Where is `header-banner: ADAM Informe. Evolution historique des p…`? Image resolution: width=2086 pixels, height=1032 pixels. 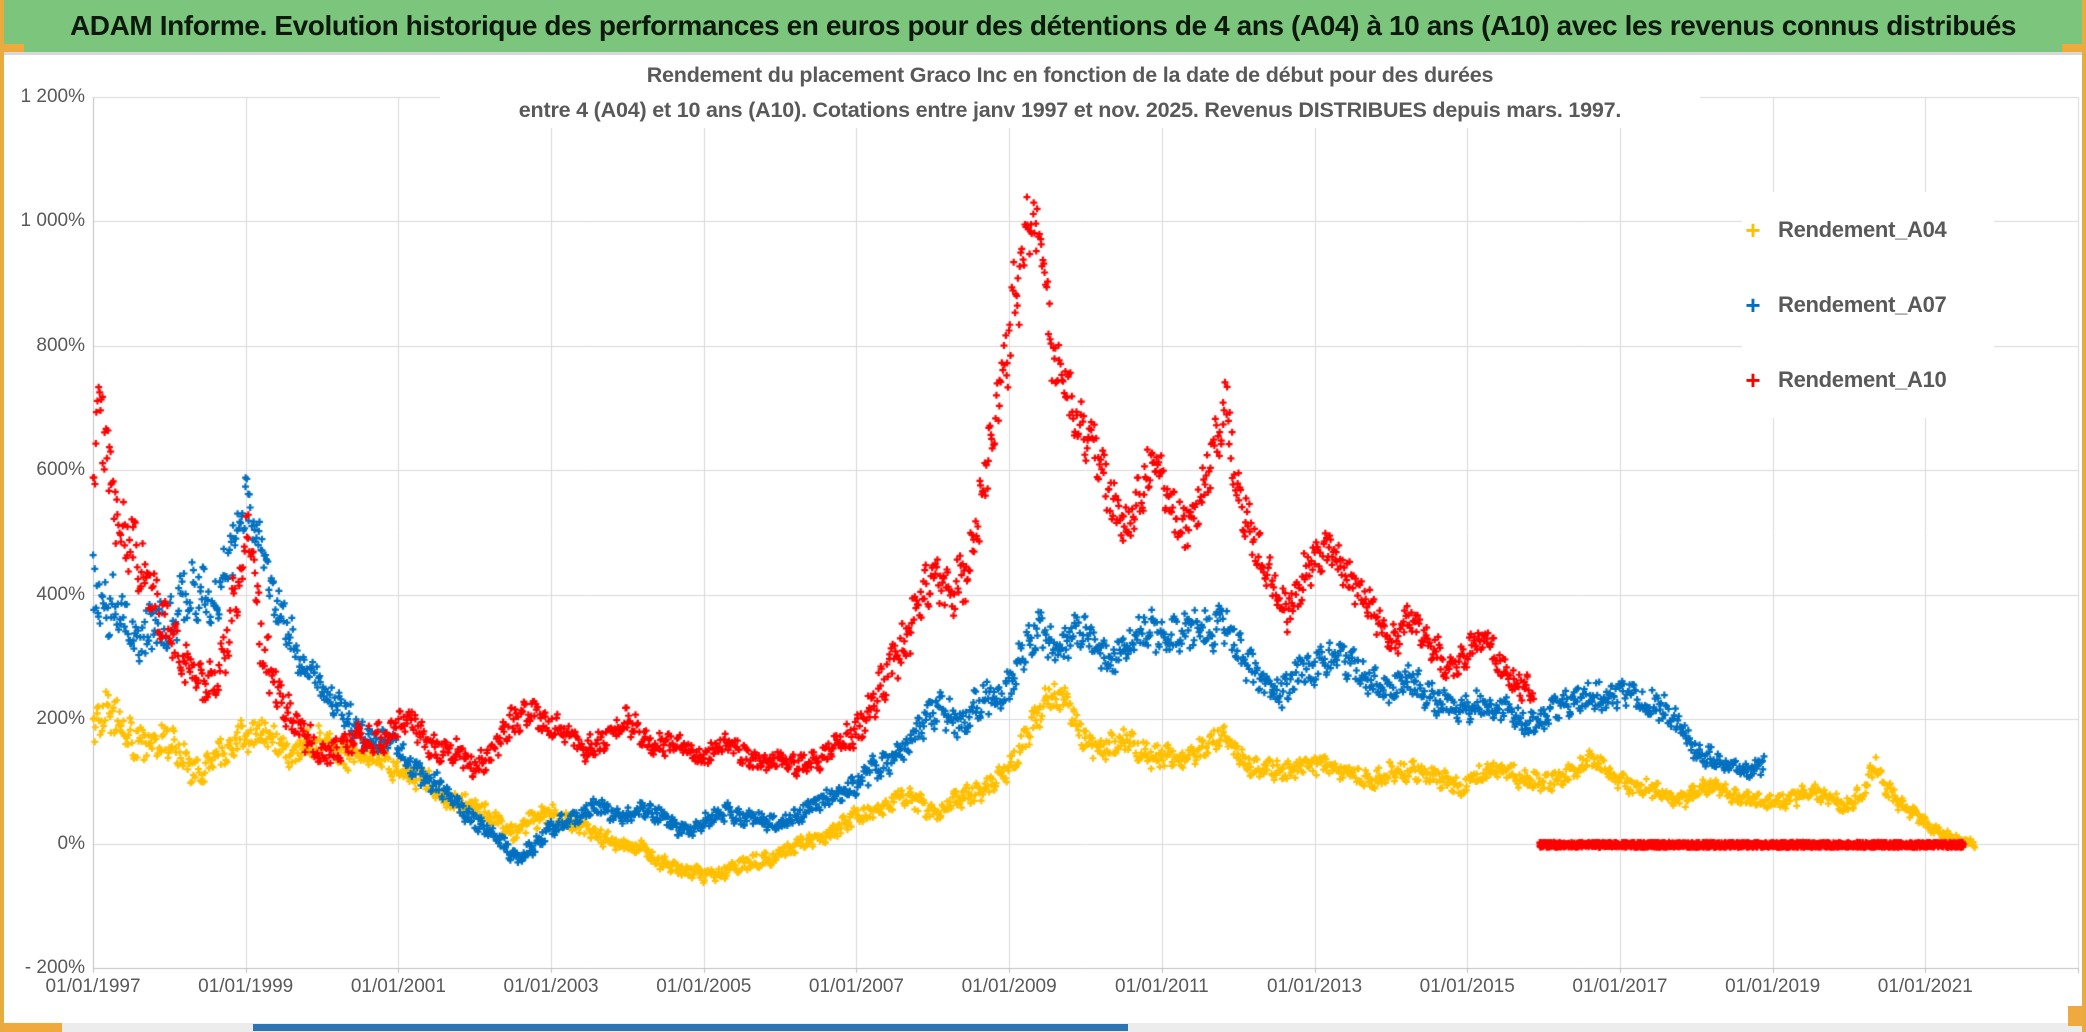 header-banner: ADAM Informe. Evolution historique des p… is located at coordinates (1043, 27).